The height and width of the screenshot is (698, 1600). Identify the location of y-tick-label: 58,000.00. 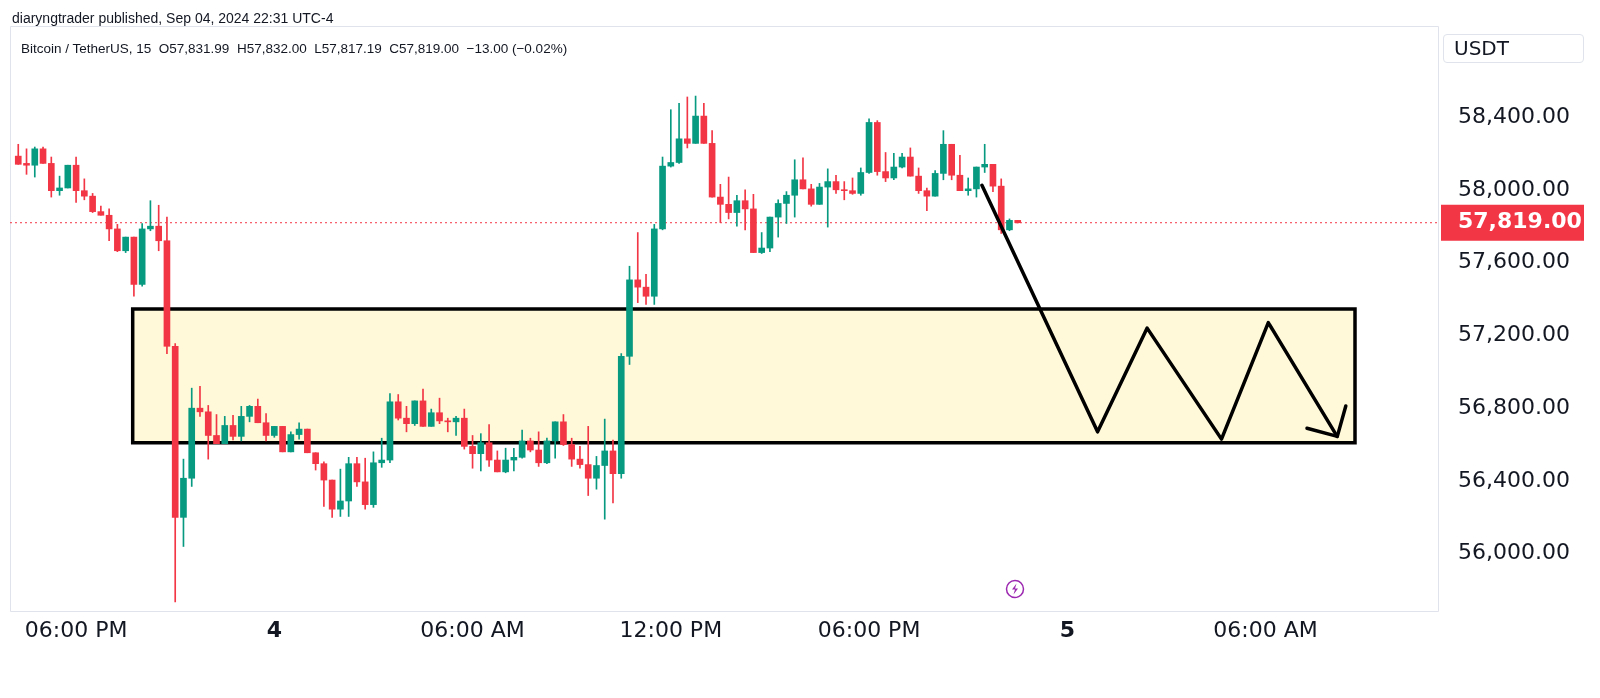
(1514, 188).